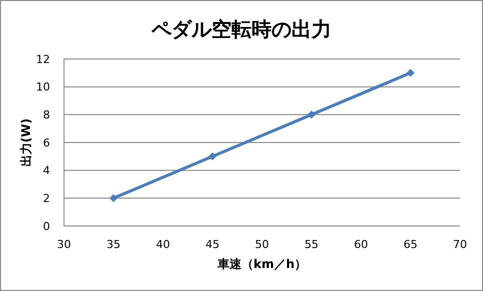 This screenshot has width=483, height=291. I want to click on y-tick-label: 4, so click(46, 171).